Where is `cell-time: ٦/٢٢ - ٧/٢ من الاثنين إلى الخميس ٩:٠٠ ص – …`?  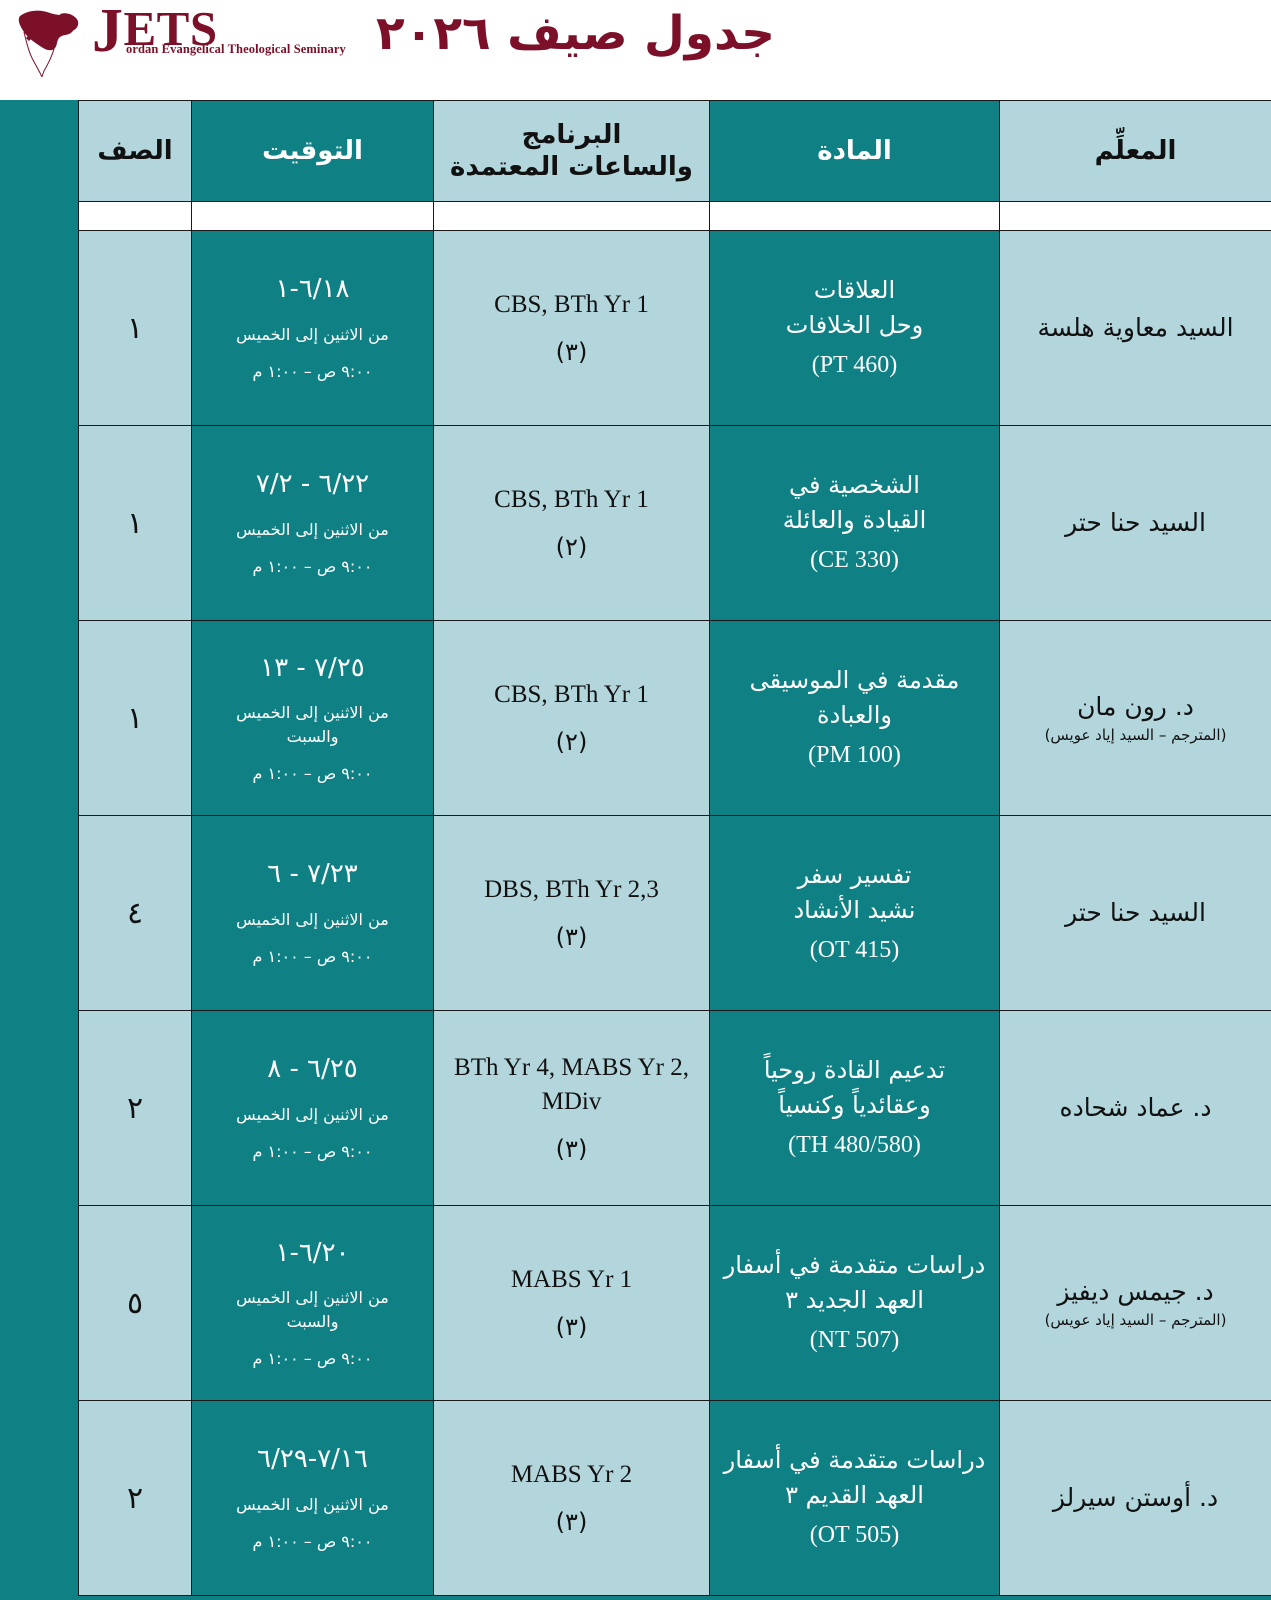
cell-time: ٦/٢٢ - ٧/٢ من الاثنين إلى الخميس ٩:٠٠ ص – … is located at coordinates (312, 523).